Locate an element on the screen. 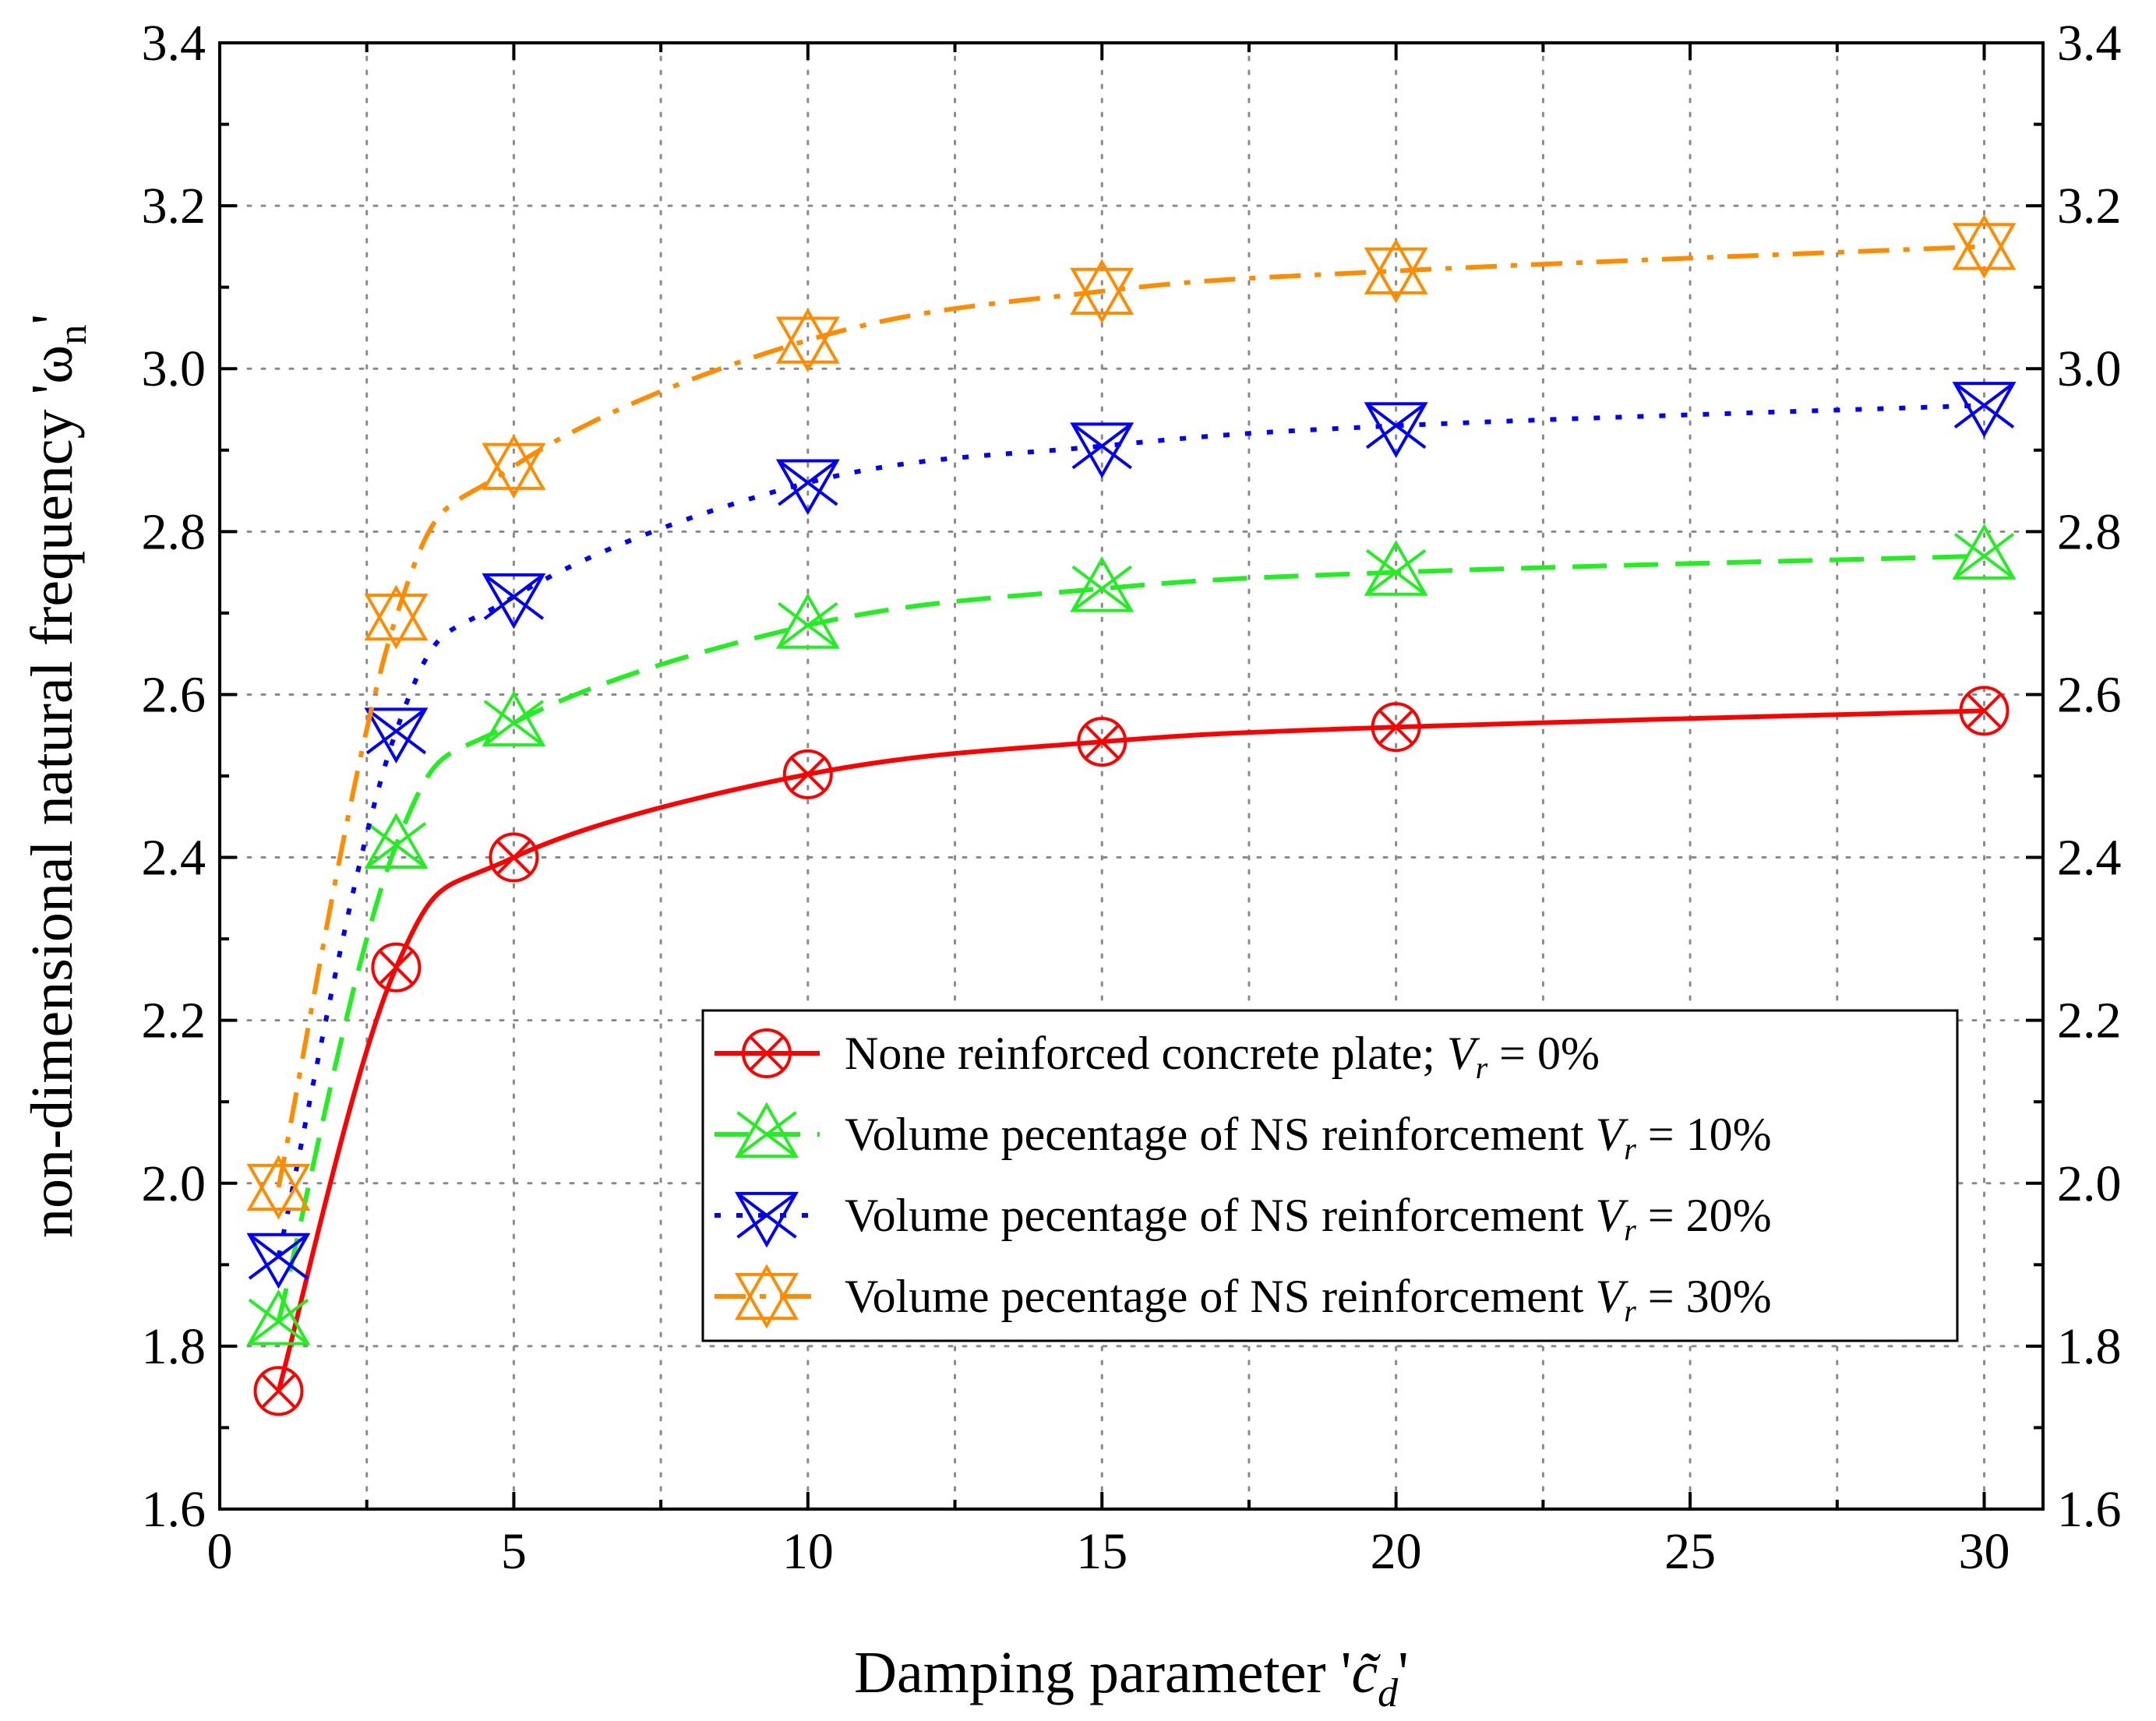  y-tick-label-left: 1.8 is located at coordinates (174, 1346).